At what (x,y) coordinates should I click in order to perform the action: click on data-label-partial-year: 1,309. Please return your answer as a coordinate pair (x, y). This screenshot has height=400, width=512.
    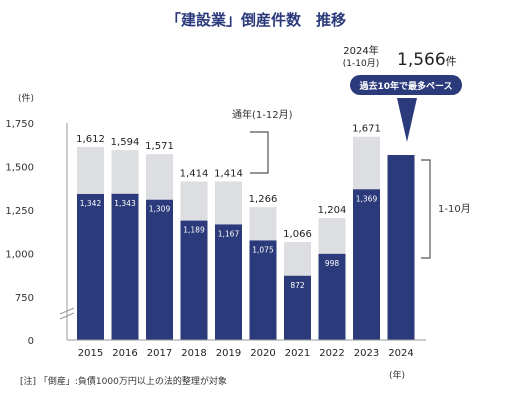
    Looking at the image, I should click on (160, 209).